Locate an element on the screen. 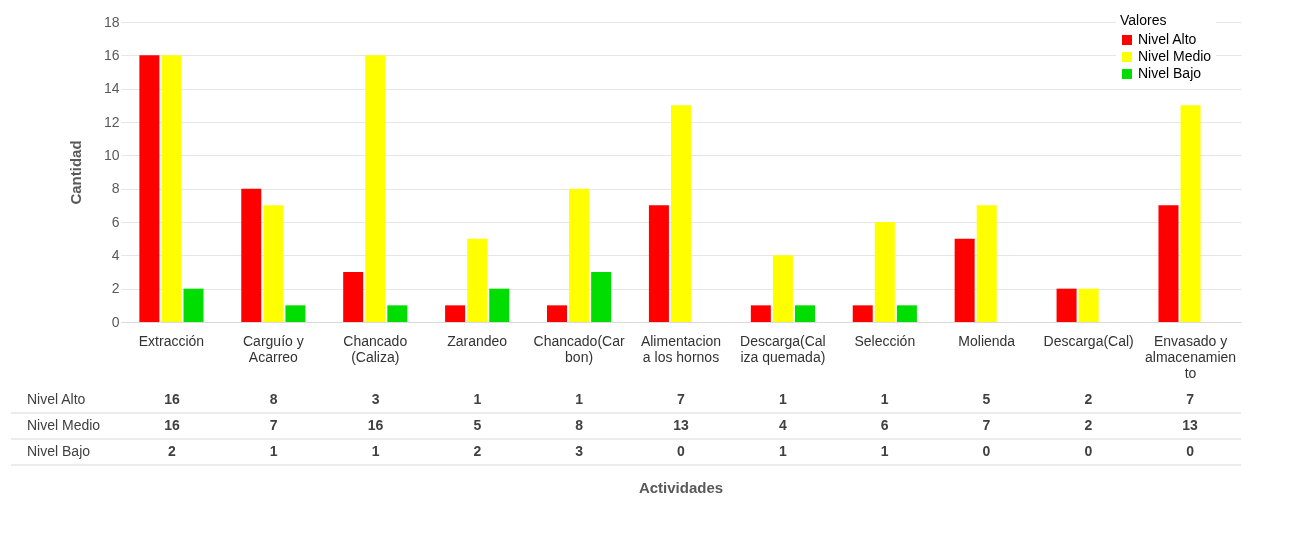 This screenshot has width=1304, height=549. legend-title: Valores is located at coordinates (1143, 20).